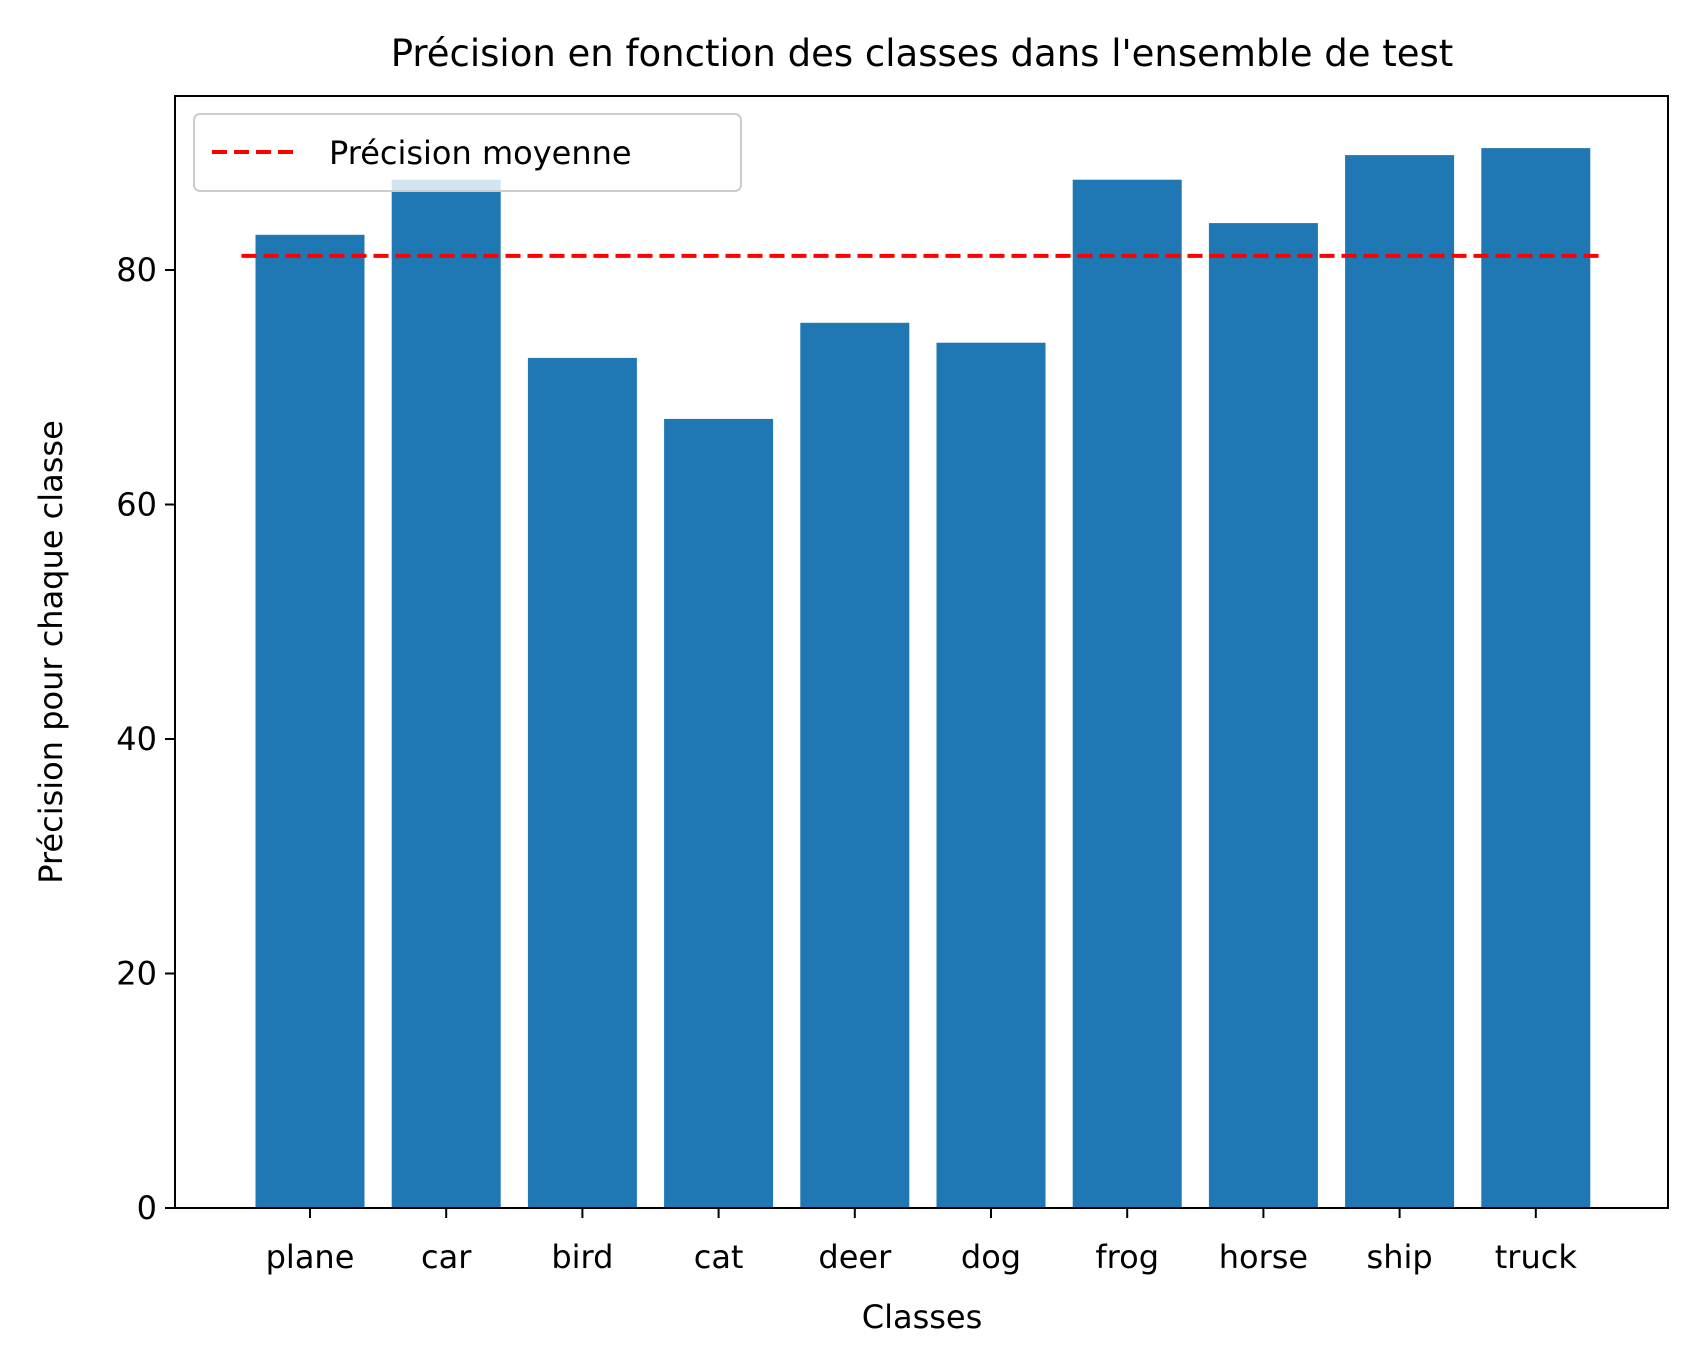 The width and height of the screenshot is (1690, 1361). What do you see at coordinates (719, 1257) in the screenshot?
I see `x-tick-label-cat: cat` at bounding box center [719, 1257].